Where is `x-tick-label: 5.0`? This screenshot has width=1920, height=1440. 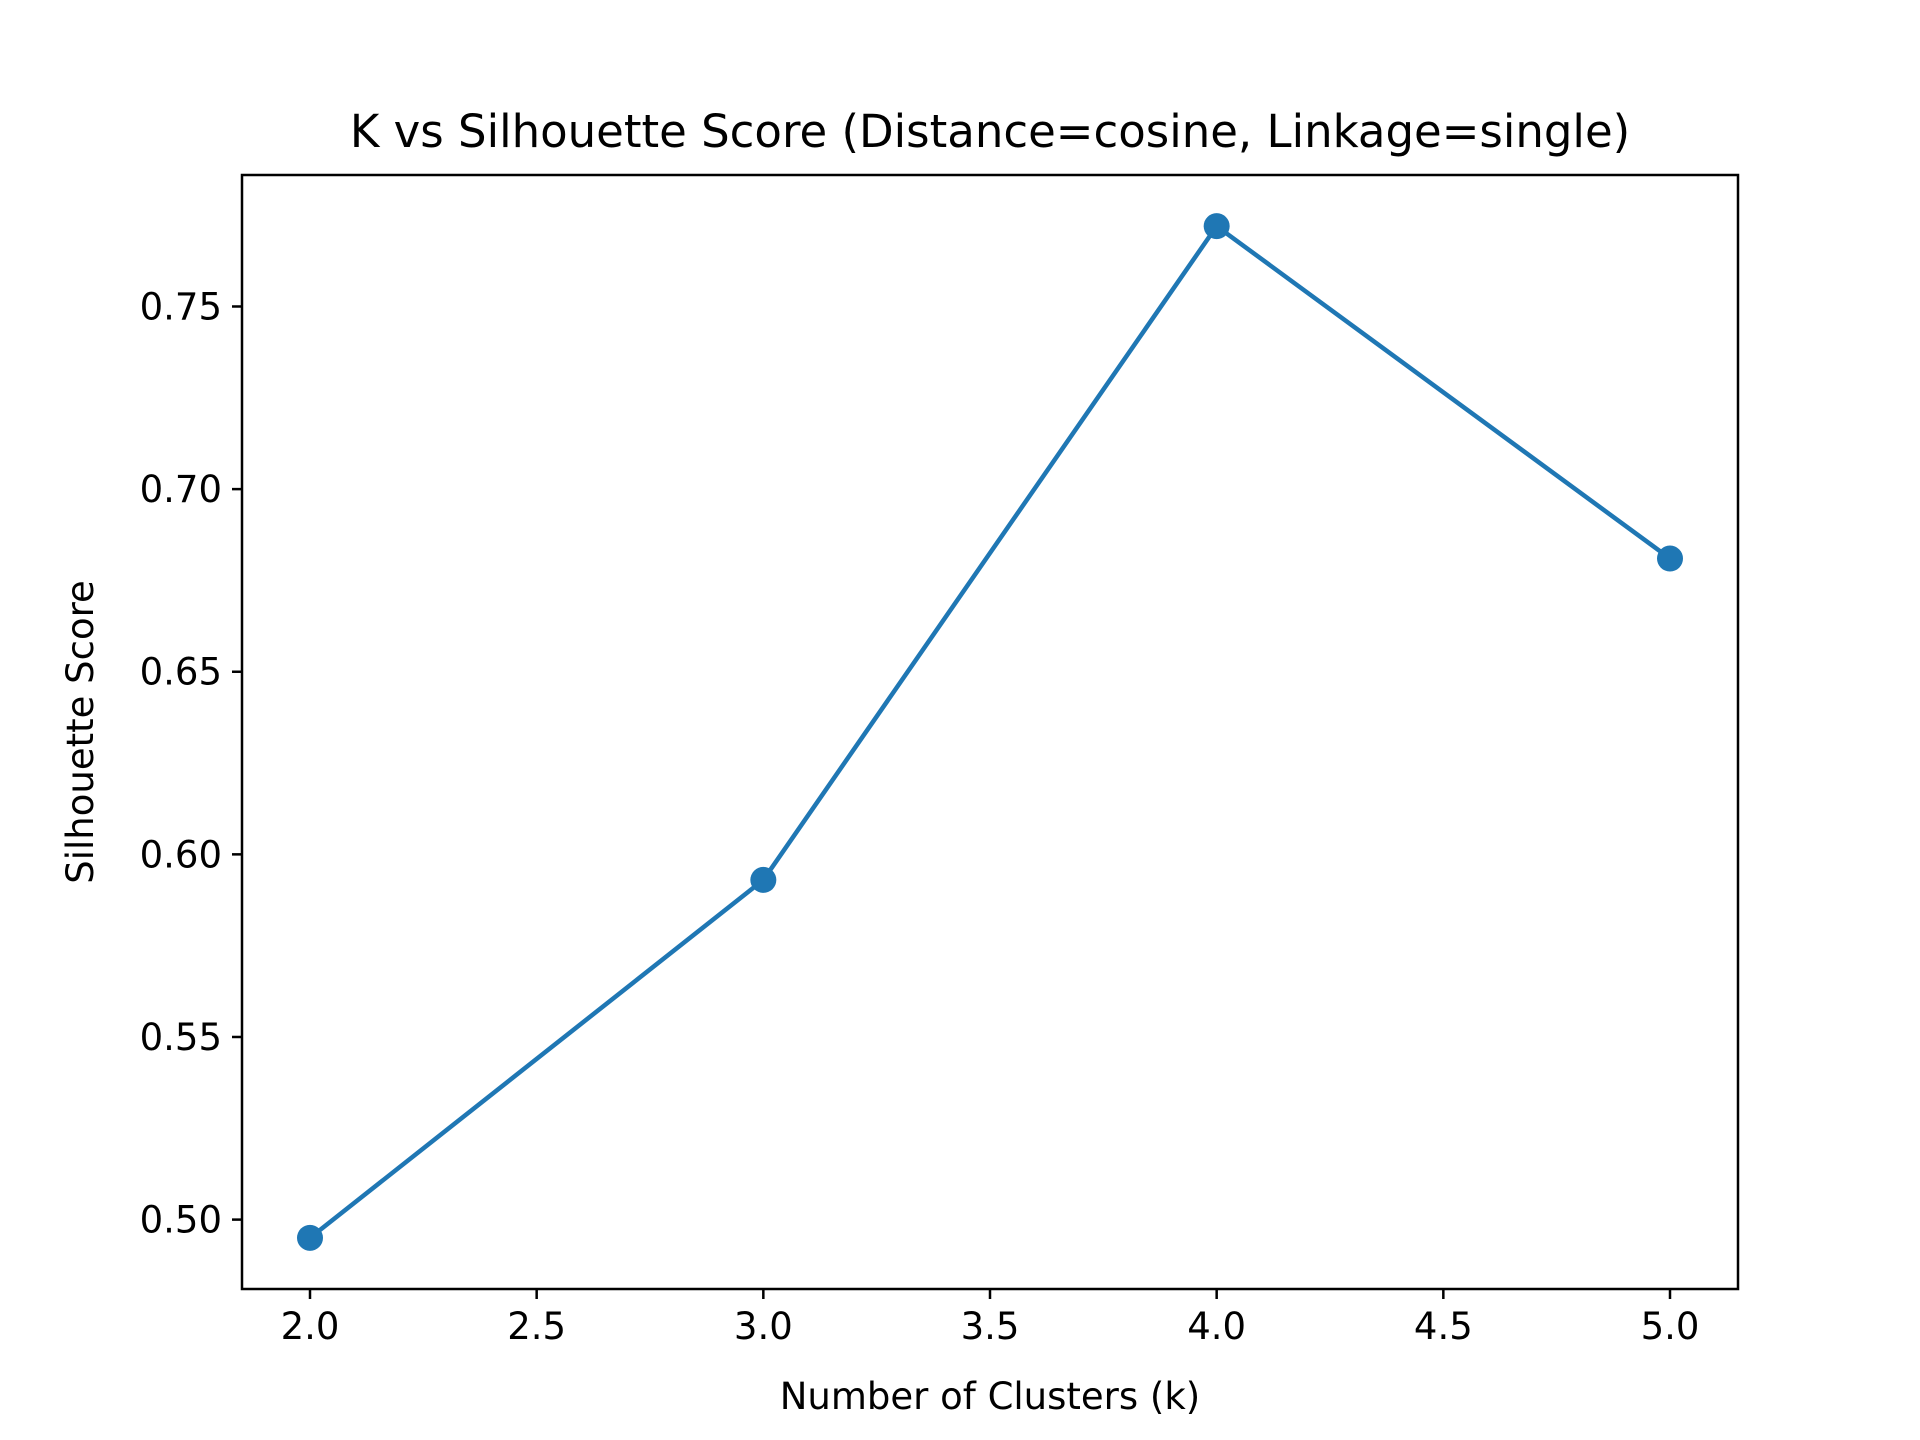
x-tick-label: 5.0 is located at coordinates (1670, 1326).